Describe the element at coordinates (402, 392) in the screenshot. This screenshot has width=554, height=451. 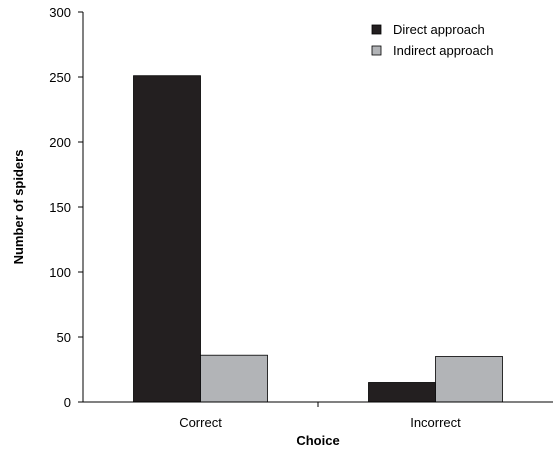
I see `bar-direct-approach-incorrect` at that location.